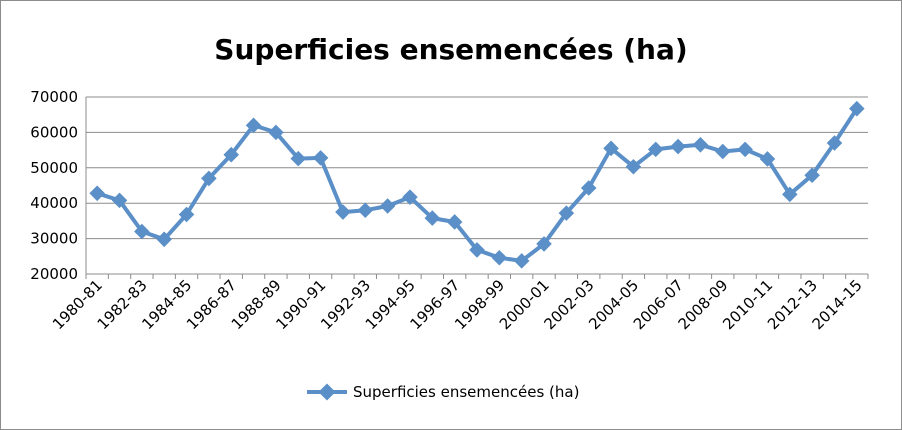 This screenshot has height=430, width=902. Describe the element at coordinates (54, 185) in the screenshot. I see `y-axis-tick-labels: 20000 30000 40000 50000 60000 70000` at that location.